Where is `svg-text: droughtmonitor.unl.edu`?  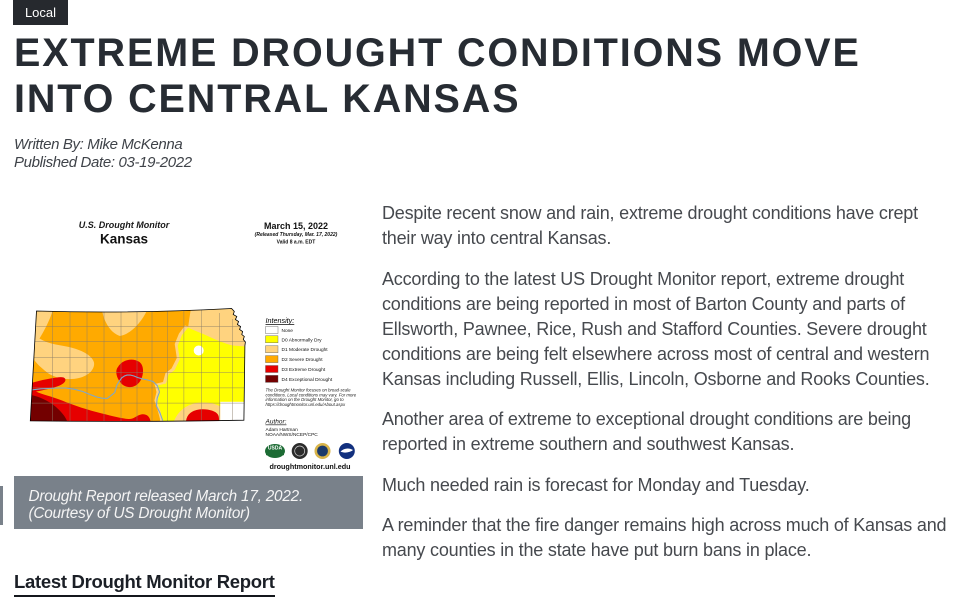
svg-text: droughtmonitor.unl.edu is located at coordinates (309, 466).